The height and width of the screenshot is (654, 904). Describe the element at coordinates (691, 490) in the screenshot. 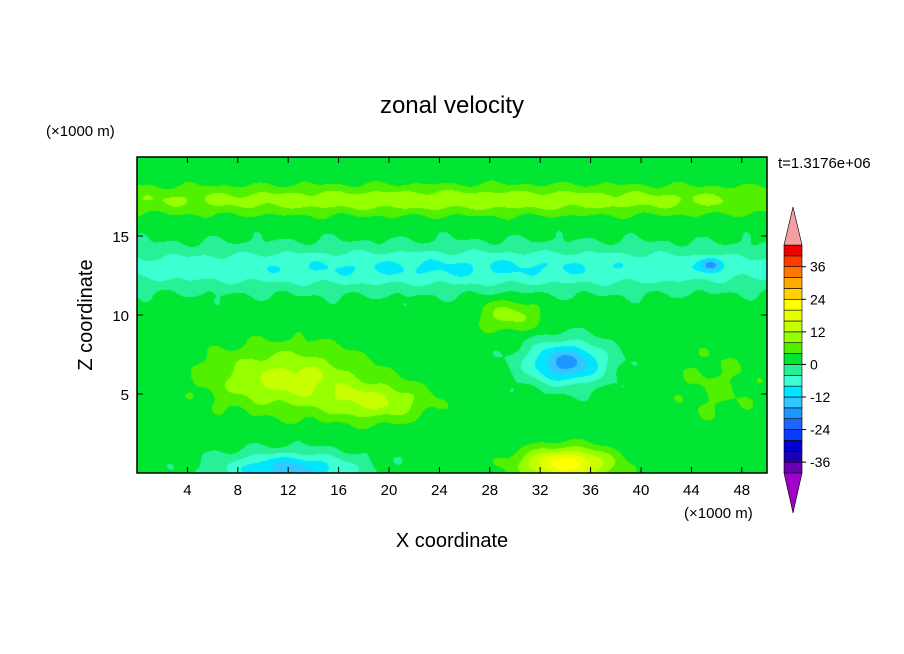

I see `x-tick-label: 44` at that location.